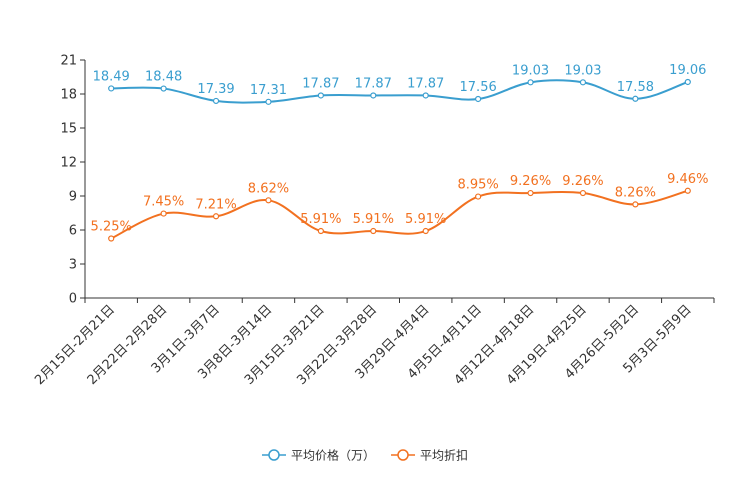 This screenshot has width=744, height=496. What do you see at coordinates (268, 188) in the screenshot?
I see `data-label: 8.62%` at bounding box center [268, 188].